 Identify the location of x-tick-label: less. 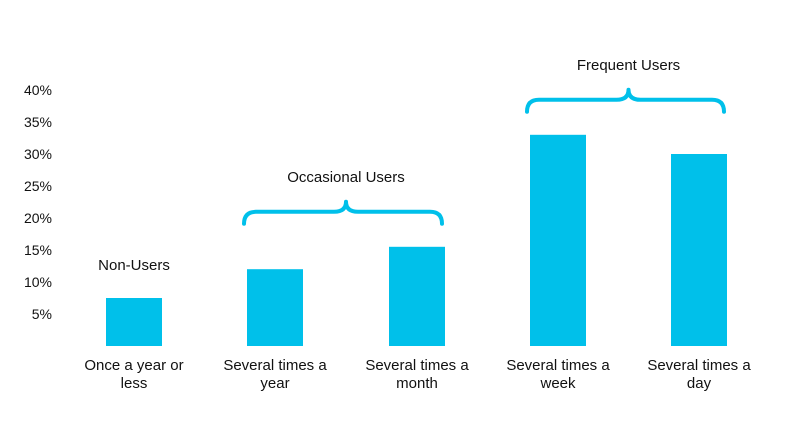
(134, 383).